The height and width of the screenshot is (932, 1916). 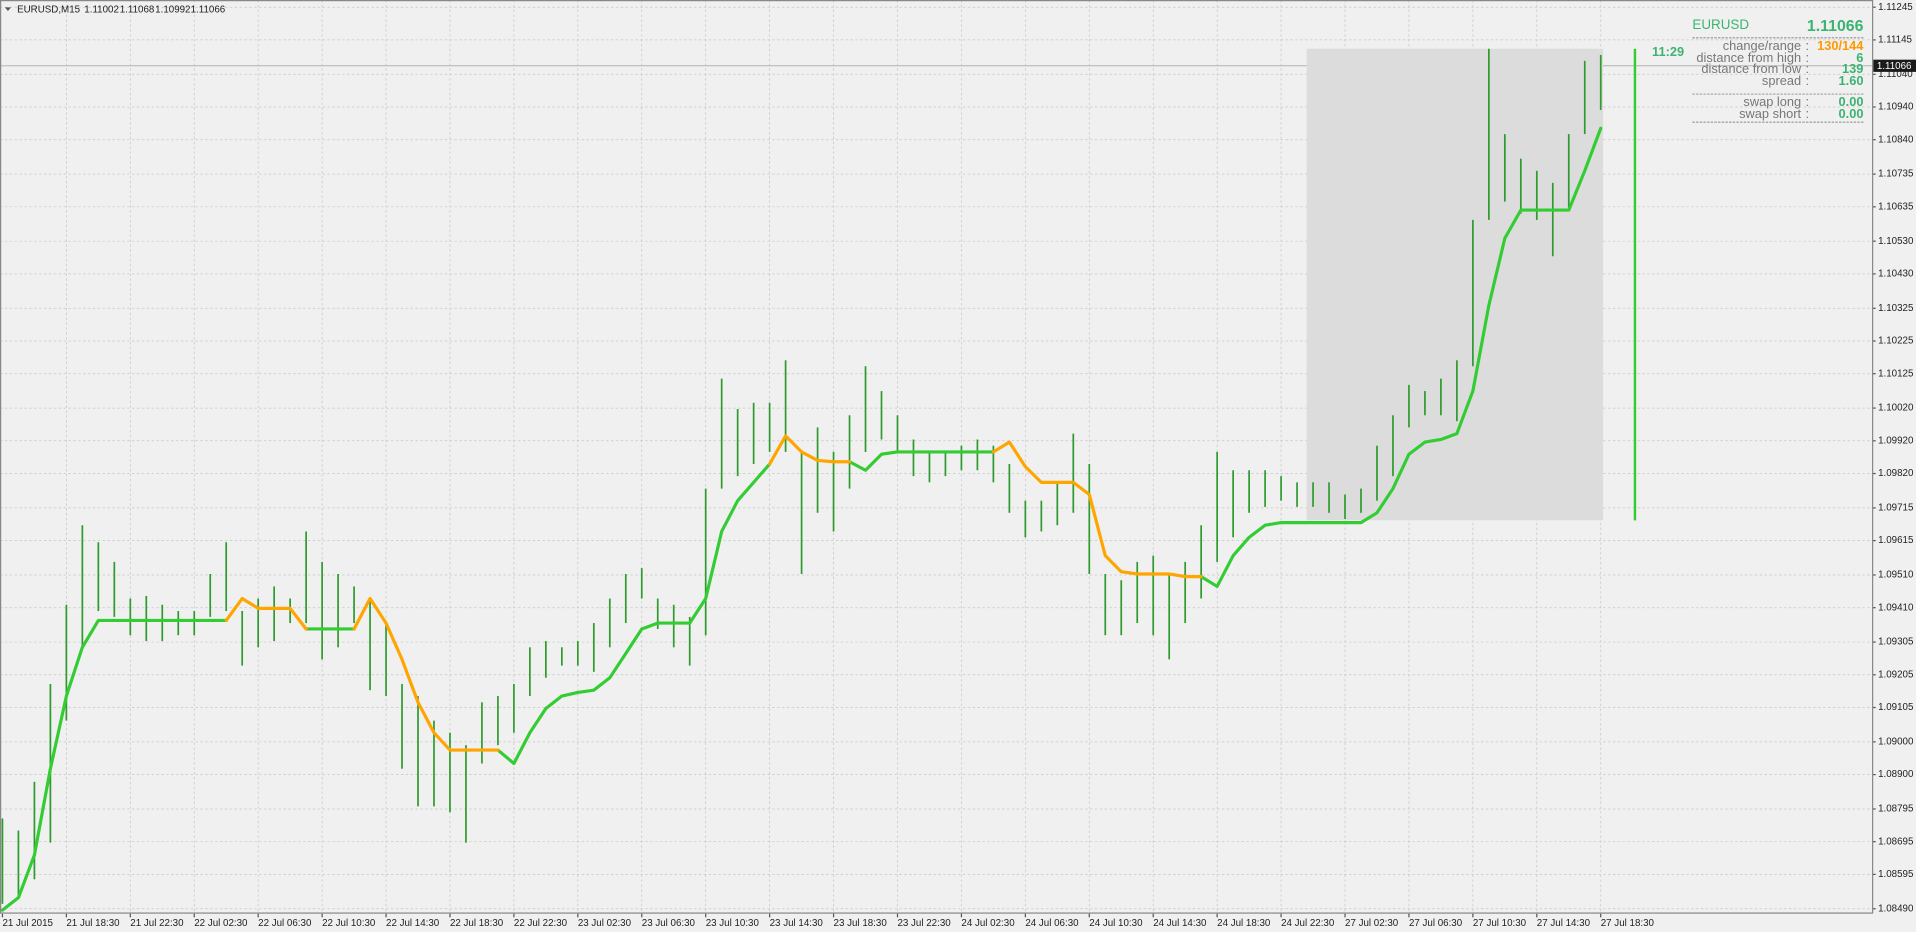 I want to click on y-tick-label: 1.08695, so click(x=1896, y=841).